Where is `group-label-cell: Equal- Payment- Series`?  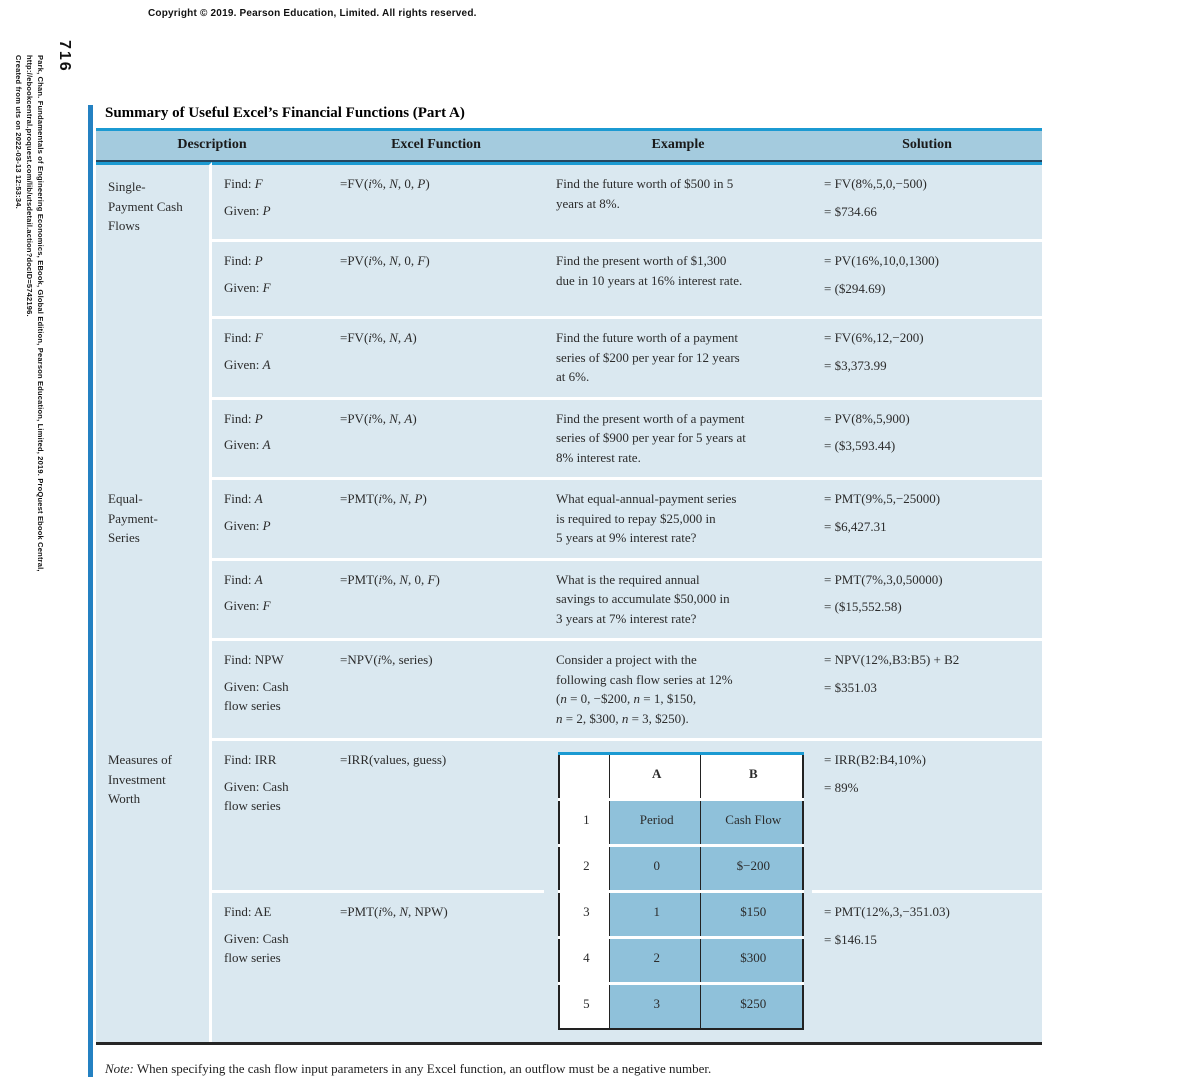
group-label-cell: Equal- Payment- Series is located at coordinates (154, 607).